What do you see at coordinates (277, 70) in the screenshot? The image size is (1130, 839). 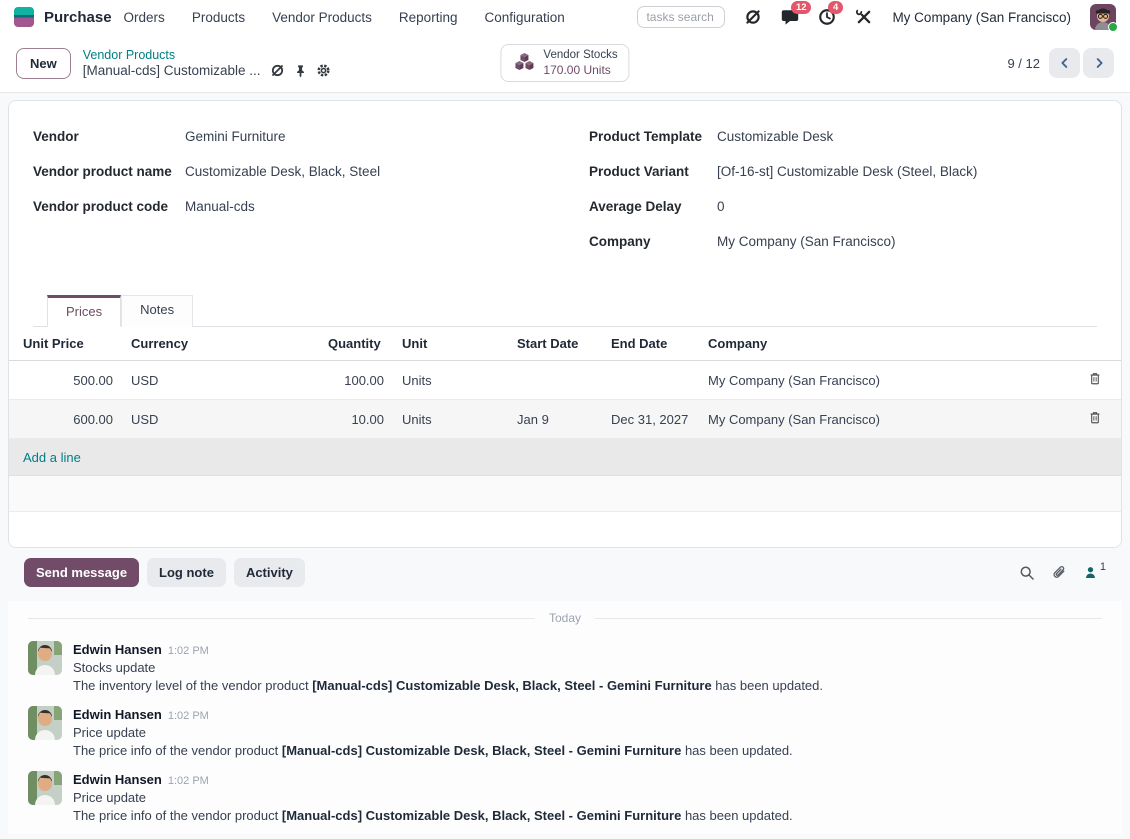 I see `record-refresh-icon` at bounding box center [277, 70].